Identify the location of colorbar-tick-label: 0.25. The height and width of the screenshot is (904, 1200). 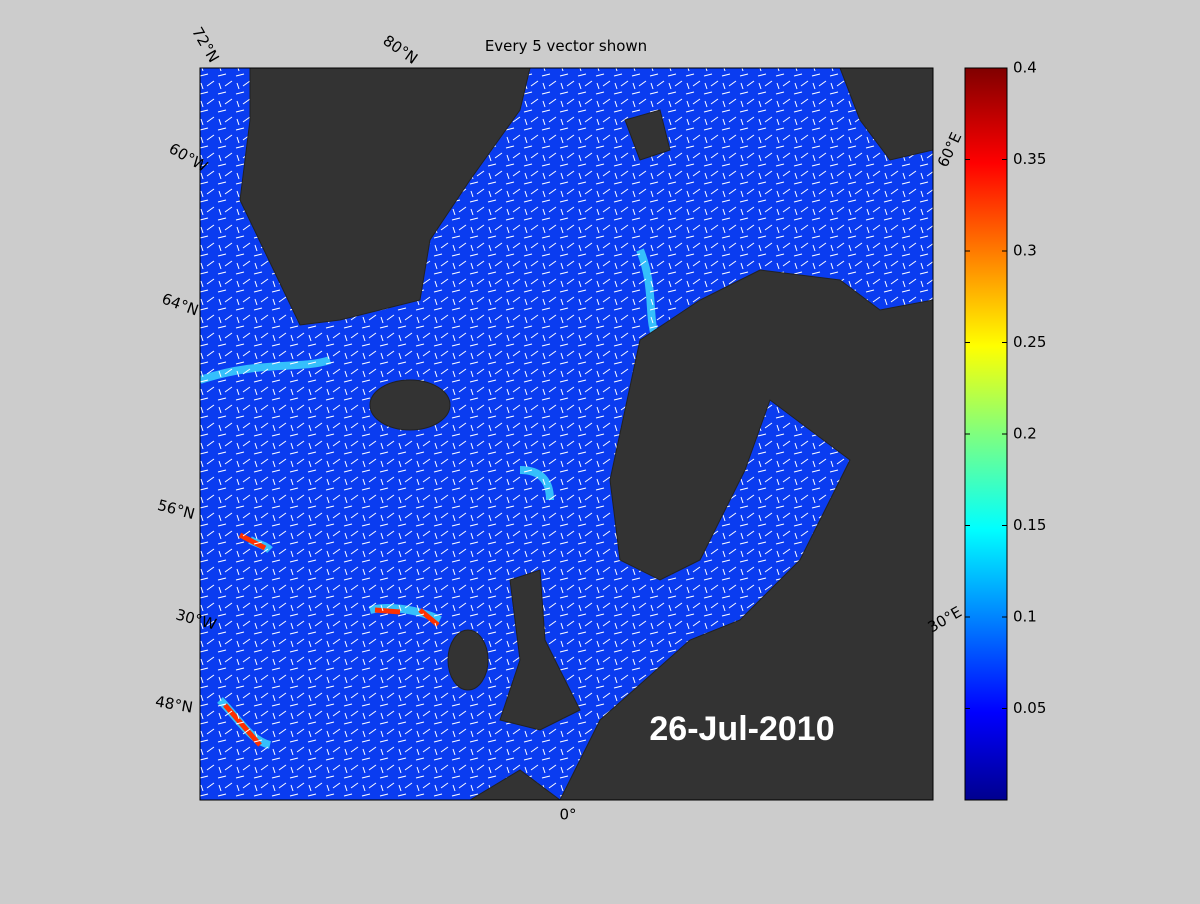
(1029, 342).